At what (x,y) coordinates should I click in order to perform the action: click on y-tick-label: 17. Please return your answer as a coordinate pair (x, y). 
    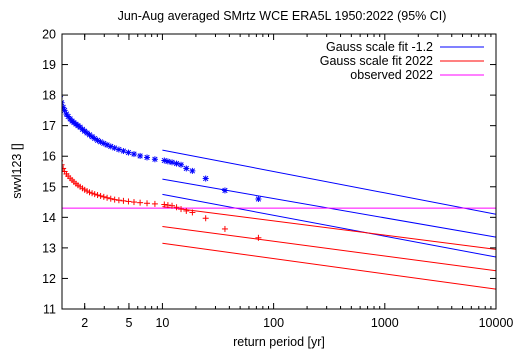
    Looking at the image, I should click on (49, 126).